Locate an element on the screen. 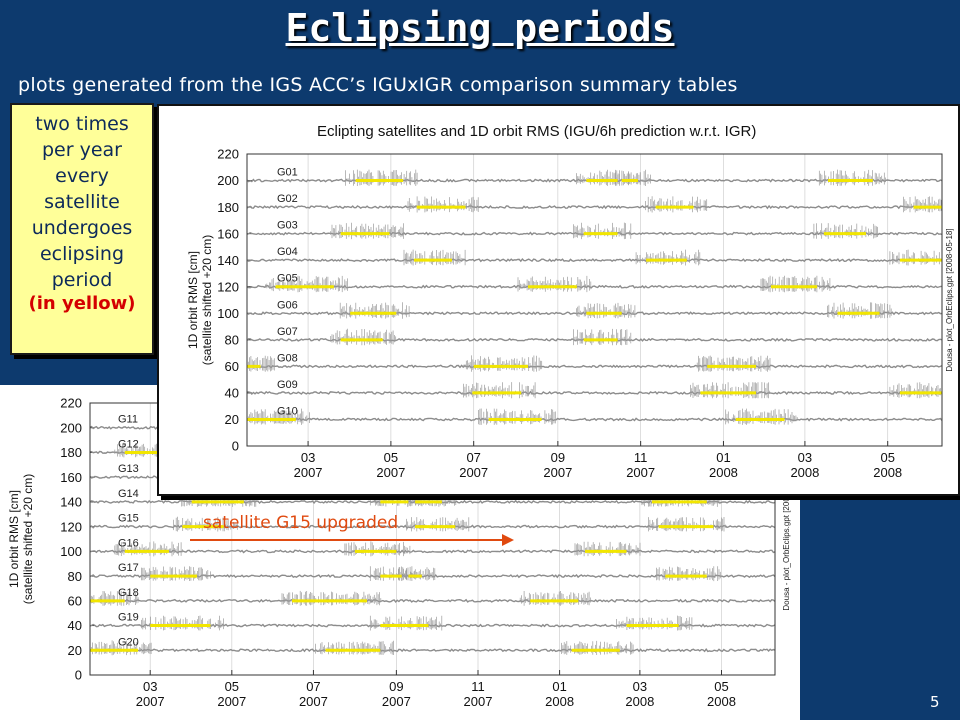 This screenshot has width=960, height=720. series-label: G06 is located at coordinates (287, 305).